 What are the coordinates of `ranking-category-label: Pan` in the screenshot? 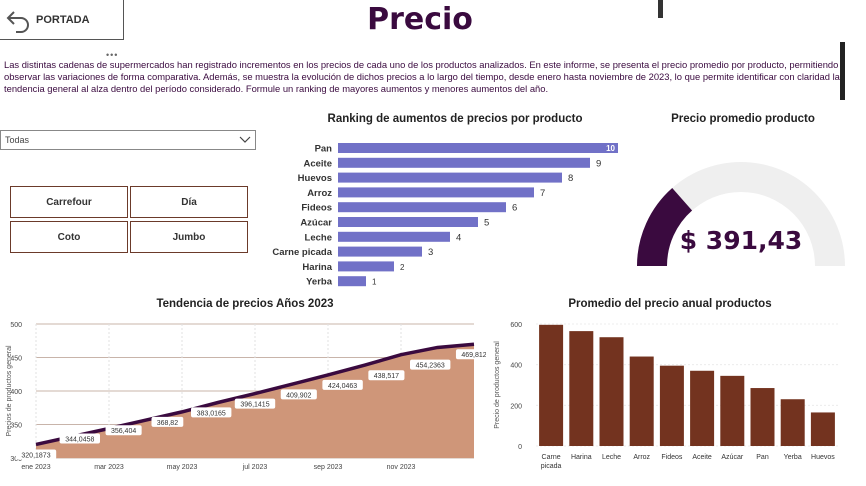 It's located at (324, 149).